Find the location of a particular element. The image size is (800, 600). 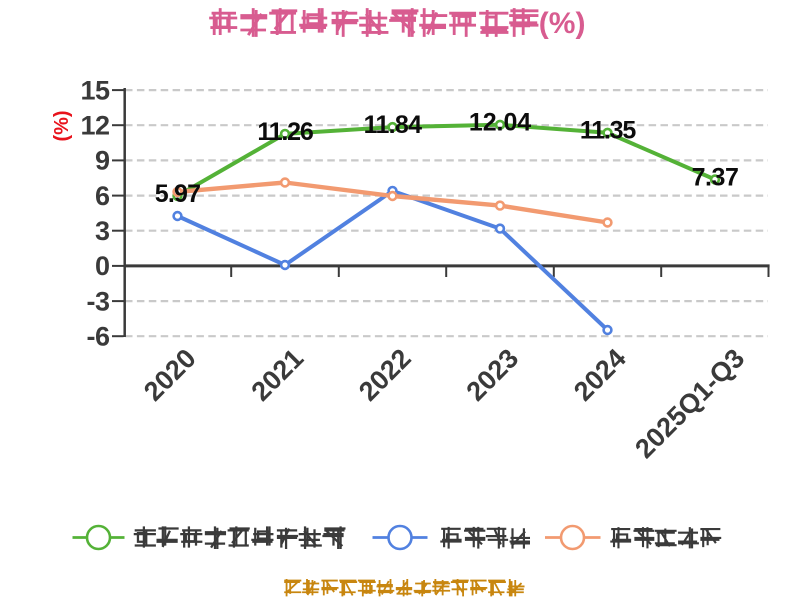

svg-text: 11.26 is located at coordinates (284, 132).